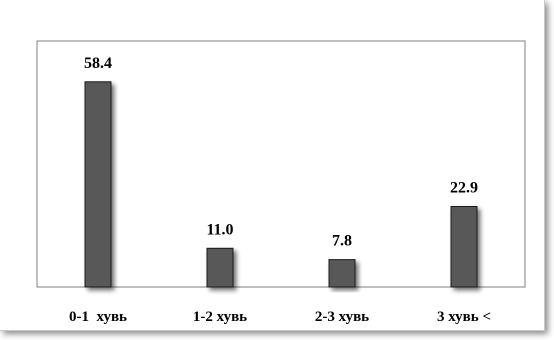 This screenshot has height=340, width=554. I want to click on category-label-0: 0-1 хувь, so click(98, 317).